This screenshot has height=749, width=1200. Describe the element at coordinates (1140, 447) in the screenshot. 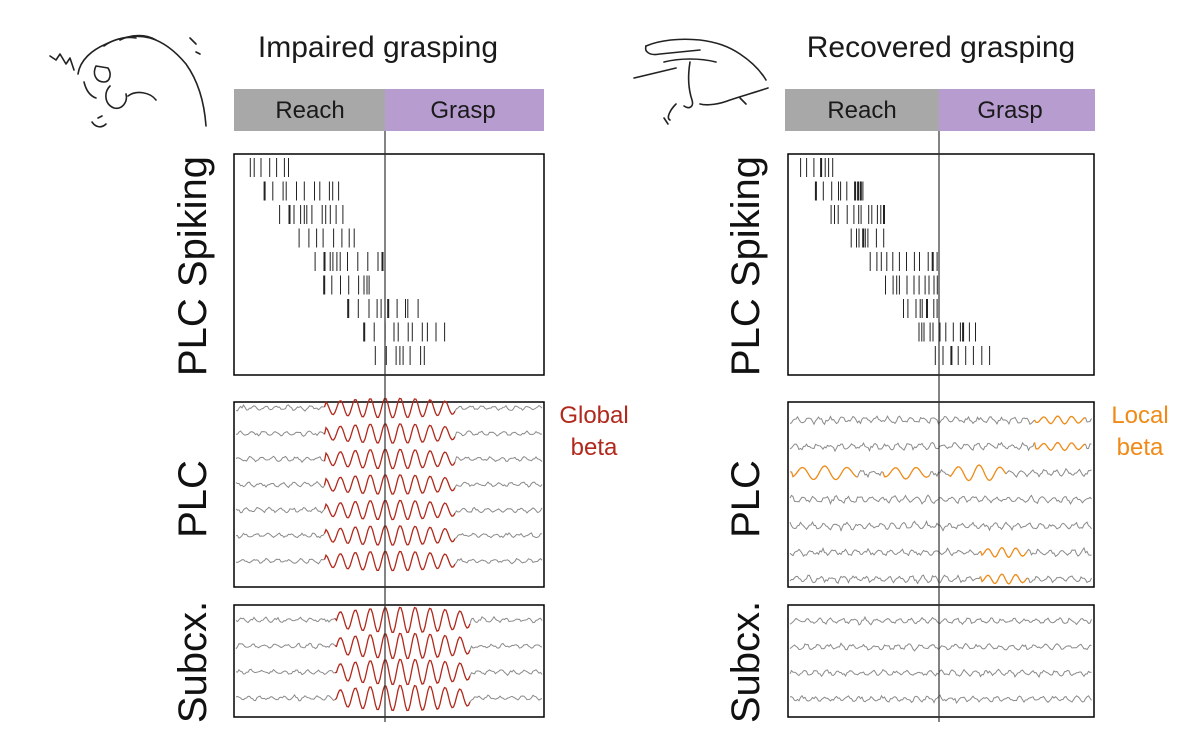

I see `local-beta-label-line2: beta` at that location.